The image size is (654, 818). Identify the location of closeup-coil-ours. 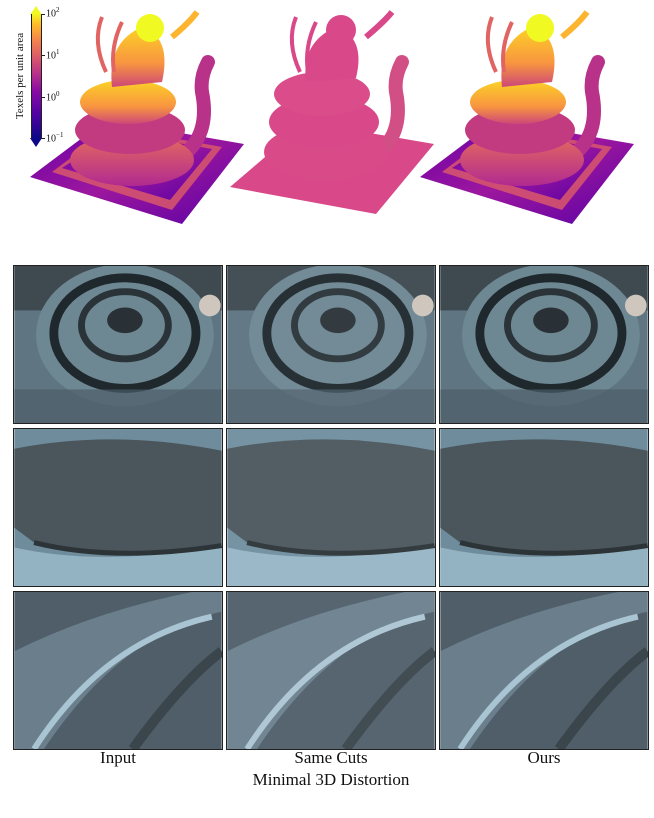
(544, 344).